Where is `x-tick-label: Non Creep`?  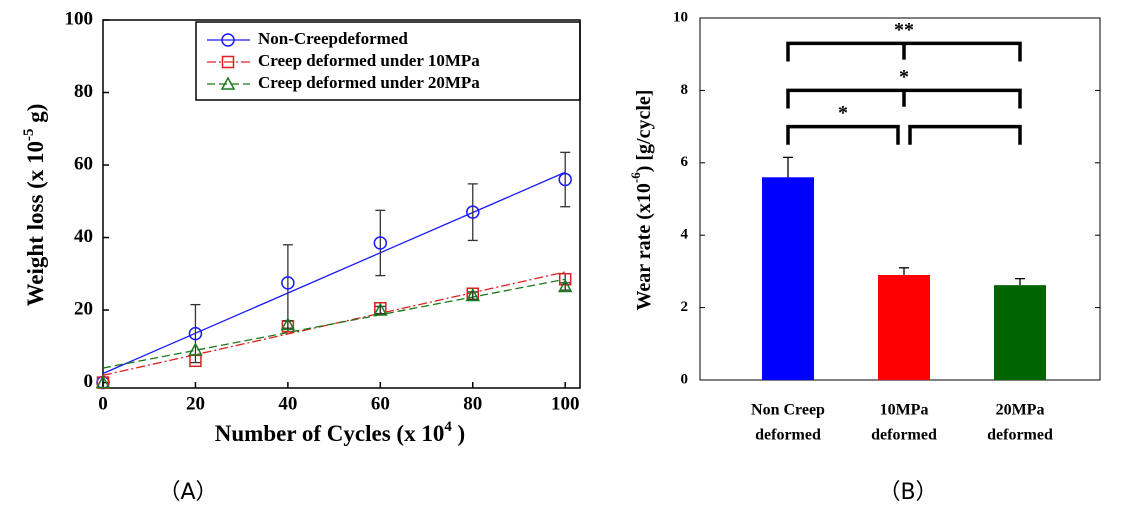 x-tick-label: Non Creep is located at coordinates (788, 410).